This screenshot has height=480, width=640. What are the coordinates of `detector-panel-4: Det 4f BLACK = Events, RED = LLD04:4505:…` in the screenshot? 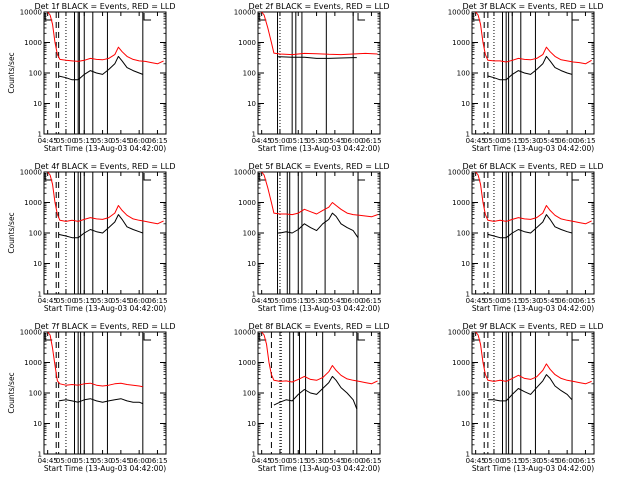 It's located at (91, 237).